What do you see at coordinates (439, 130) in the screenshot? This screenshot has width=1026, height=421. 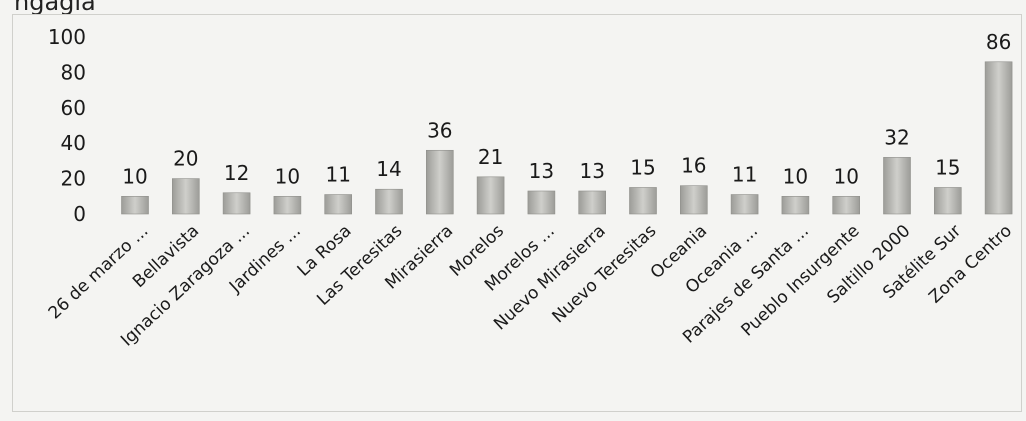 I see `bar-value-label: 36` at bounding box center [439, 130].